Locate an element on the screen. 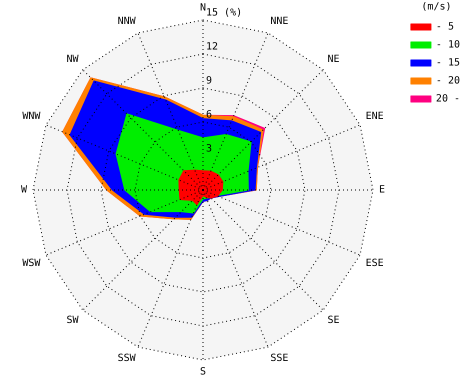 This screenshot has width=470, height=380. spoke-label: SSE is located at coordinates (279, 358).